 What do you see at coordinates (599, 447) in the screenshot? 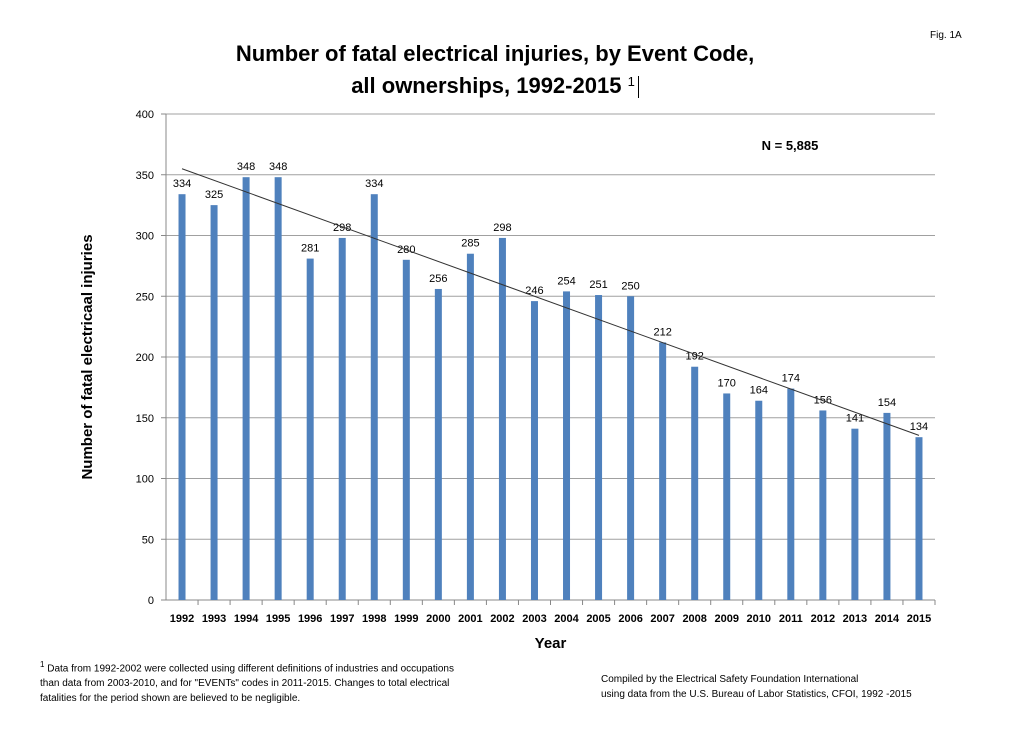
I see `bar-2005` at bounding box center [599, 447].